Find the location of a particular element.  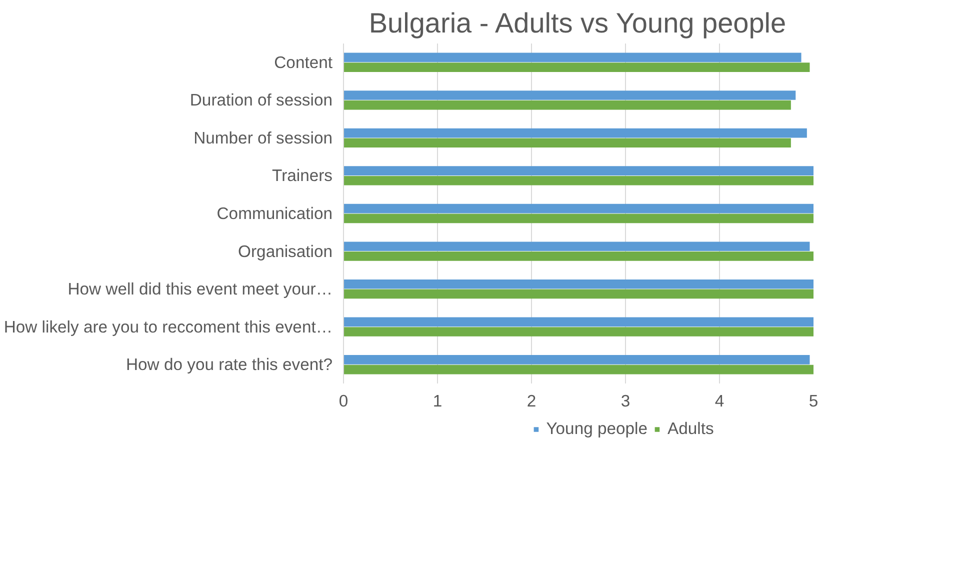

legend-label: Young people is located at coordinates (597, 429).